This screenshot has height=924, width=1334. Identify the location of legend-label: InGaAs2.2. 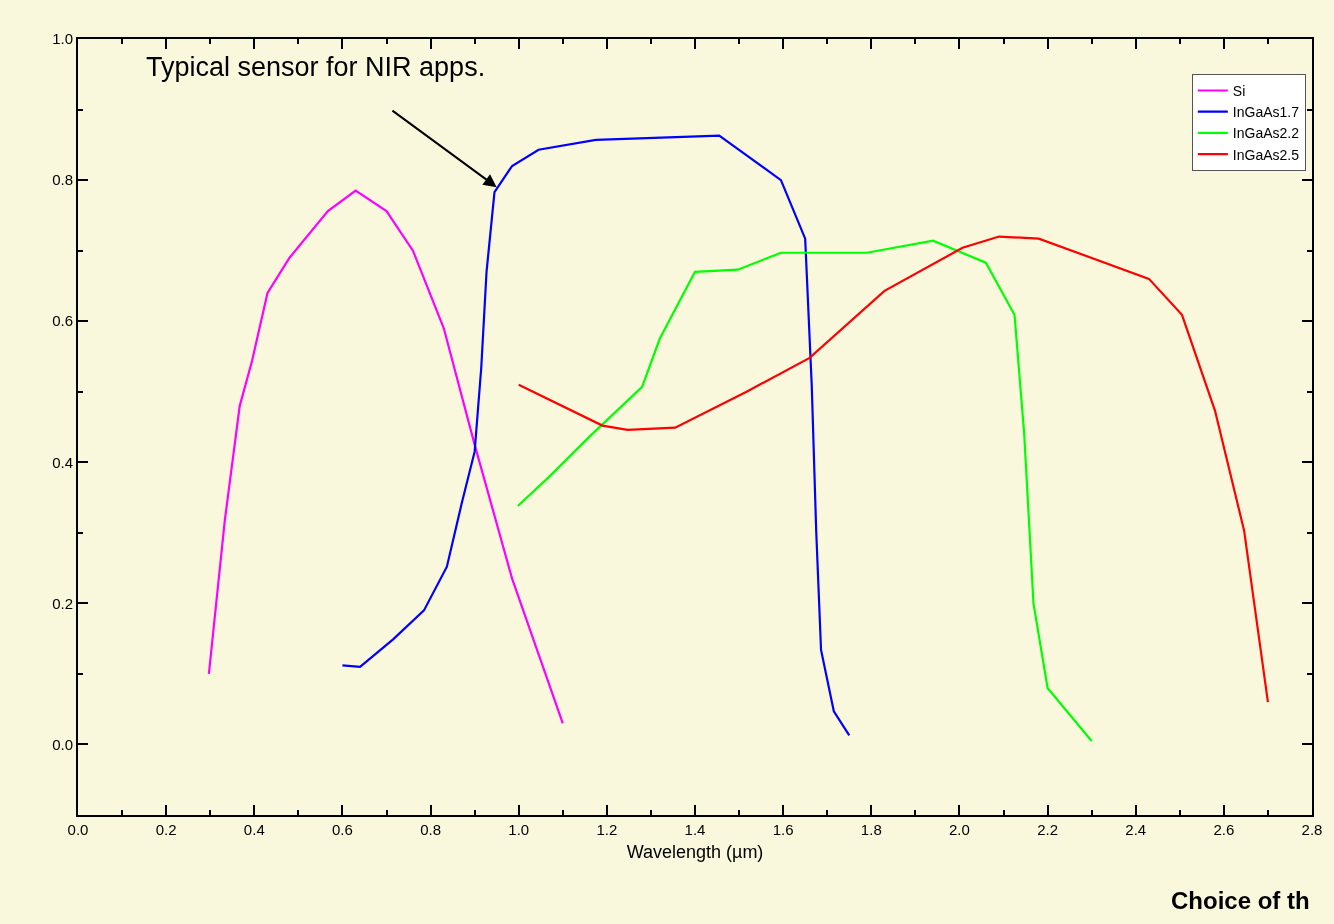
(1266, 133).